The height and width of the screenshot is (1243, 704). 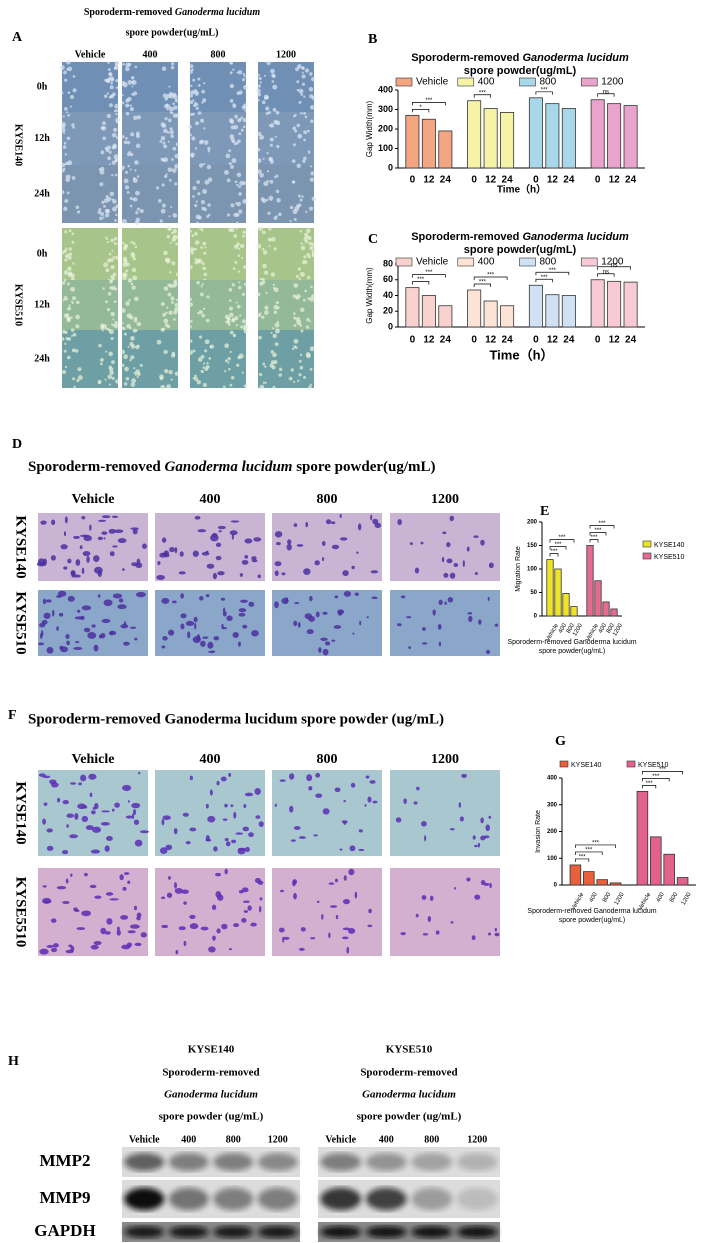 What do you see at coordinates (429, 340) in the screenshot?
I see `x-tick-label: 12` at bounding box center [429, 340].